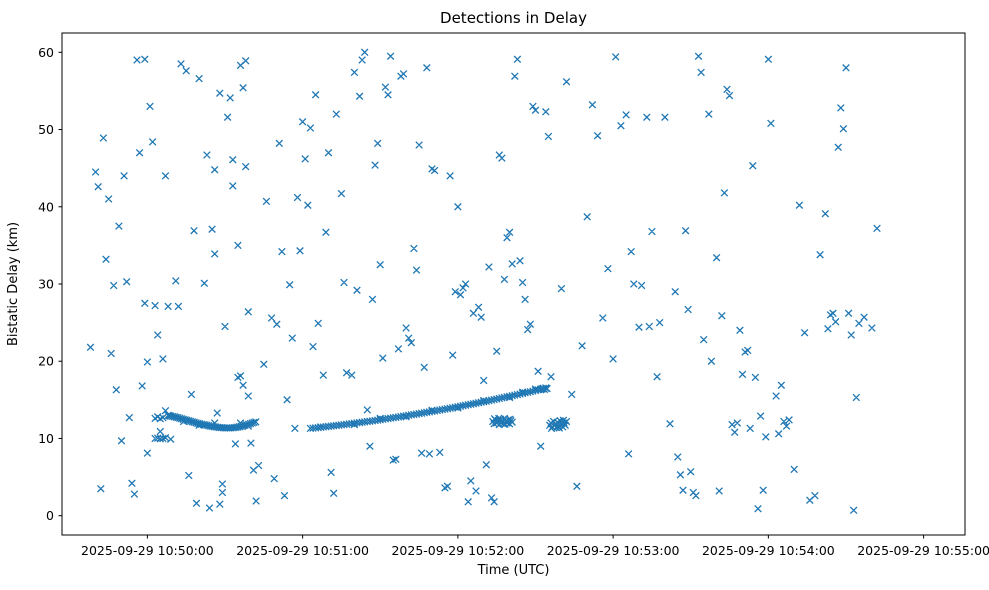 The width and height of the screenshot is (989, 590). What do you see at coordinates (457, 550) in the screenshot?
I see `x-tick-label: 2025-09-29 10:52:00` at bounding box center [457, 550].